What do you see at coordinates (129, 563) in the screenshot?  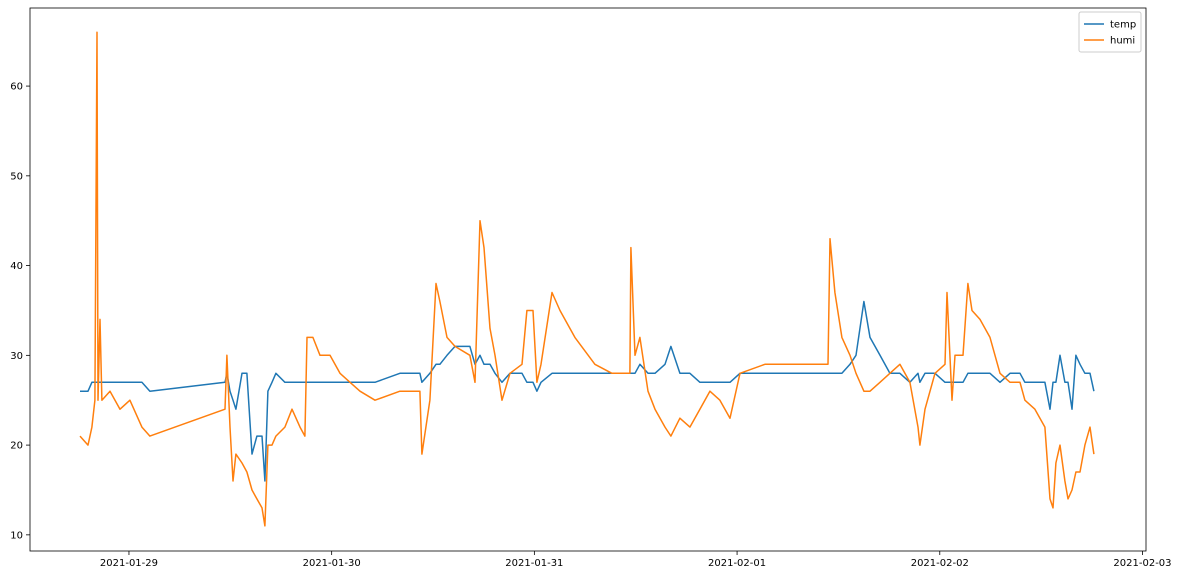 I see `x-tick-label: 2021-01-29` at bounding box center [129, 563].